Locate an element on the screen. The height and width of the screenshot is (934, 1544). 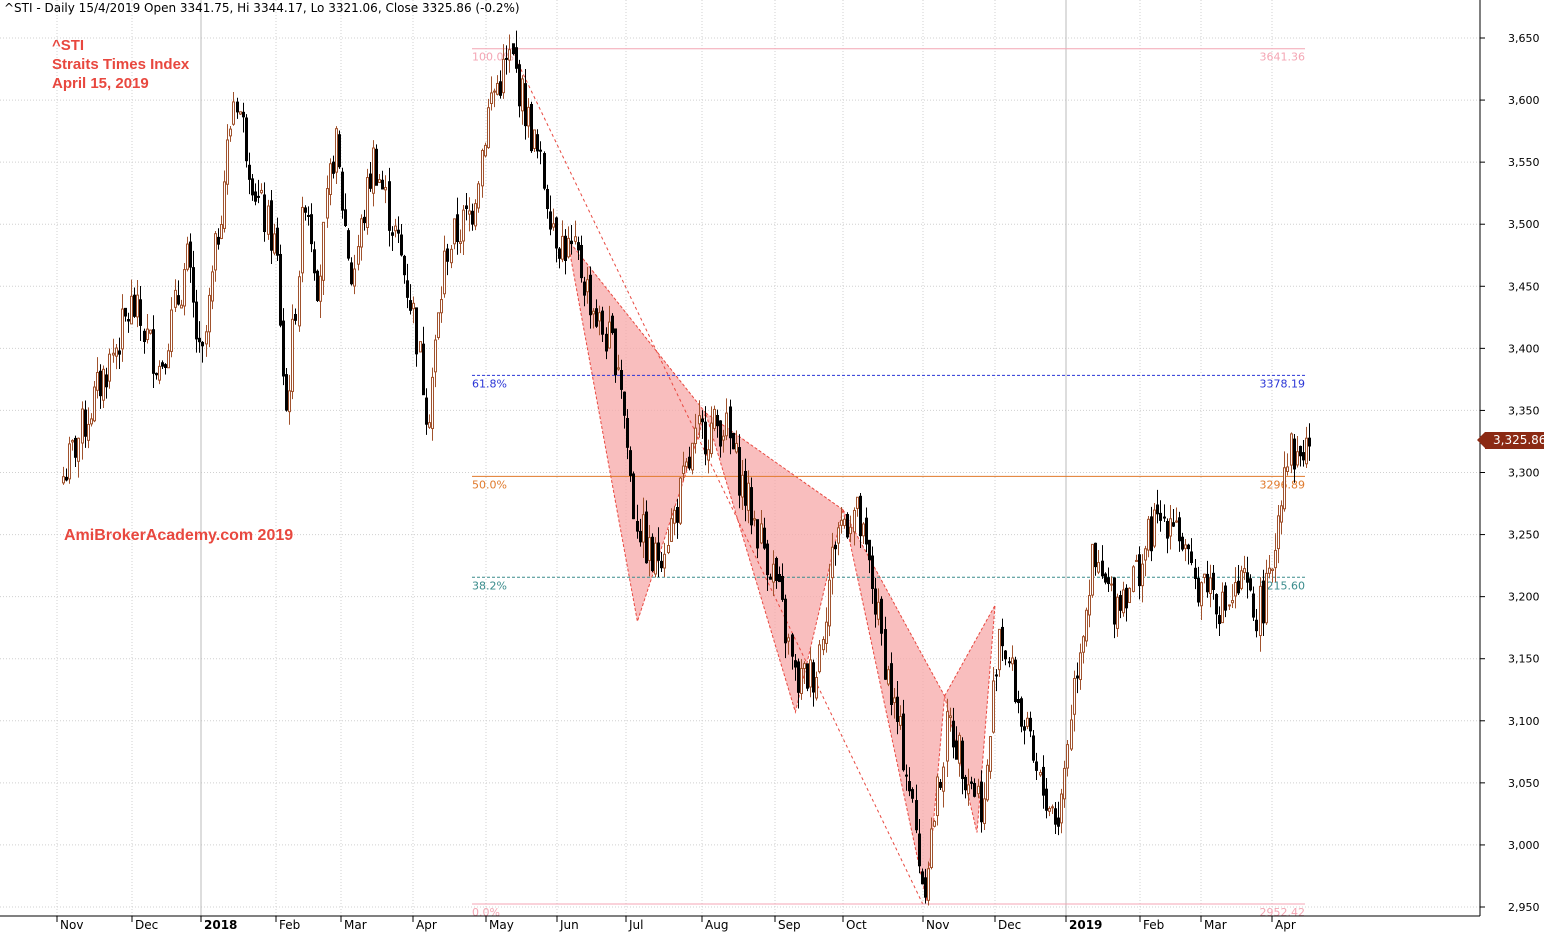
last-price-badge: 3,325.86 is located at coordinates (1510, 440).